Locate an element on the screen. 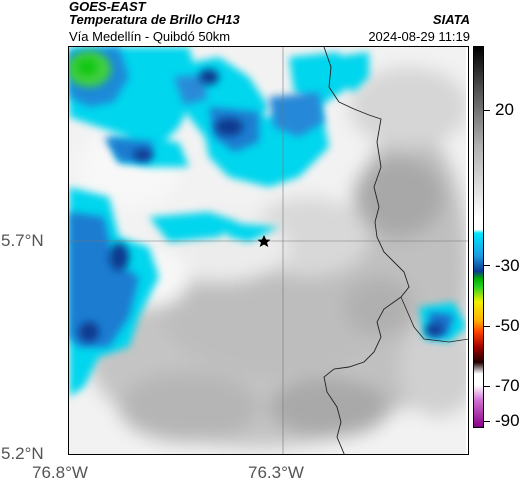 The width and height of the screenshot is (526, 491). colorbar-label-minus90: -90 is located at coordinates (507, 420).